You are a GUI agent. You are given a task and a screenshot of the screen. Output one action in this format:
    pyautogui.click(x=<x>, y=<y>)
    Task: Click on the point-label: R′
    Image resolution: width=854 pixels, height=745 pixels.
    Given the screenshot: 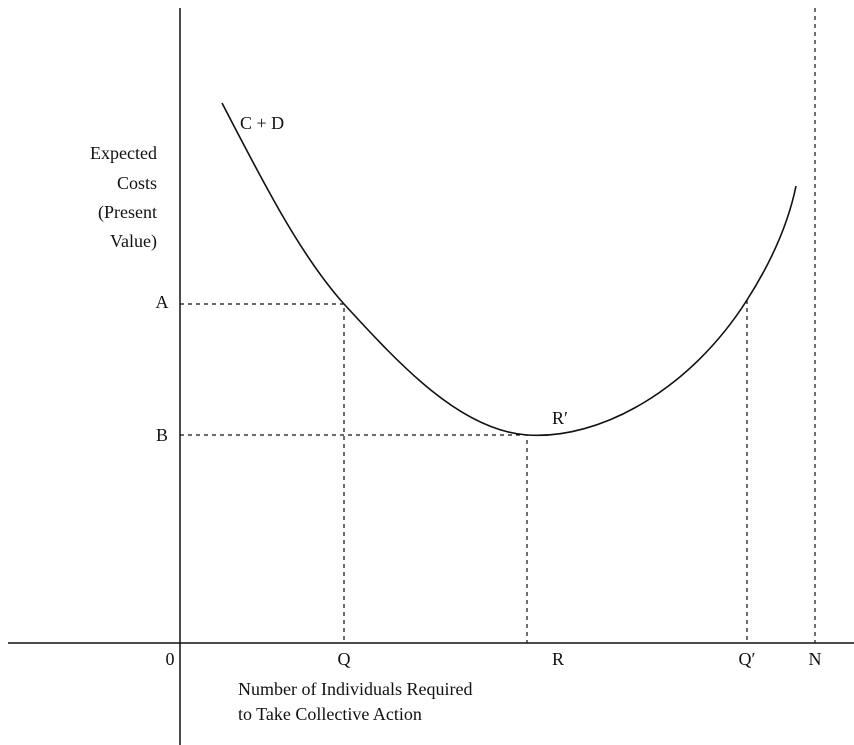 What is the action you would take?
    pyautogui.click(x=560, y=418)
    